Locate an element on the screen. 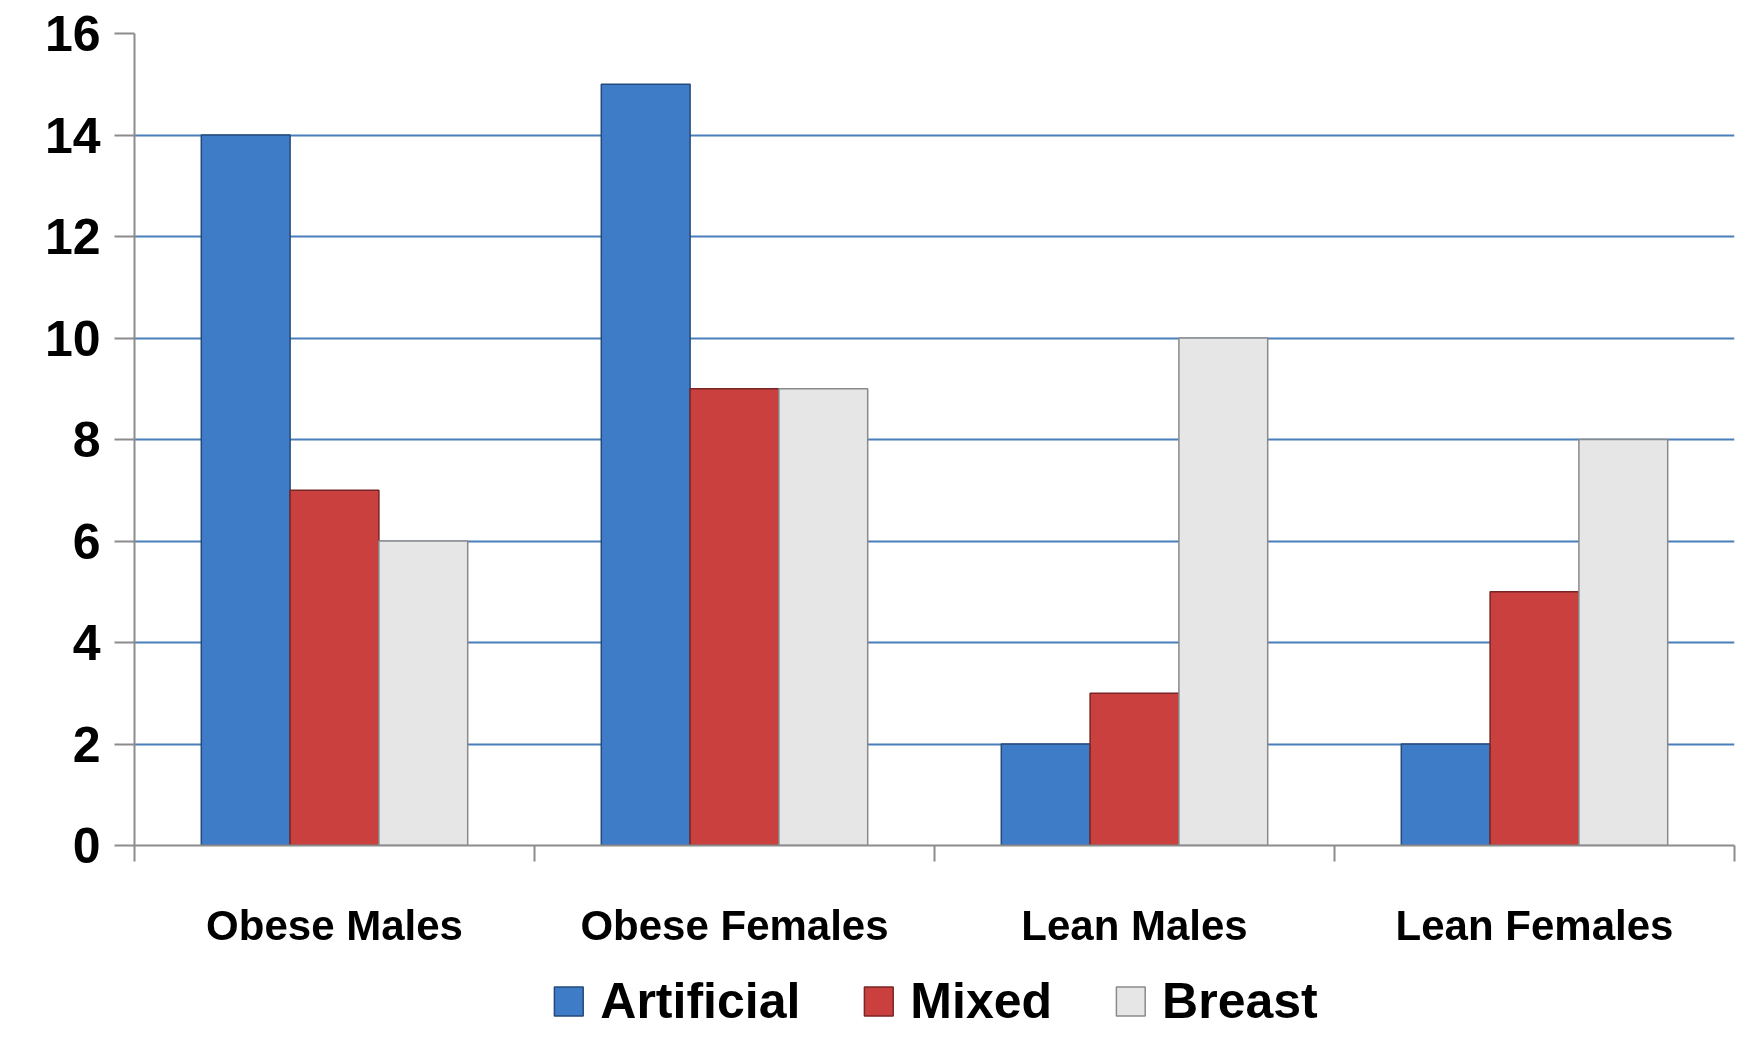  legend-label: Breast is located at coordinates (1240, 1001).